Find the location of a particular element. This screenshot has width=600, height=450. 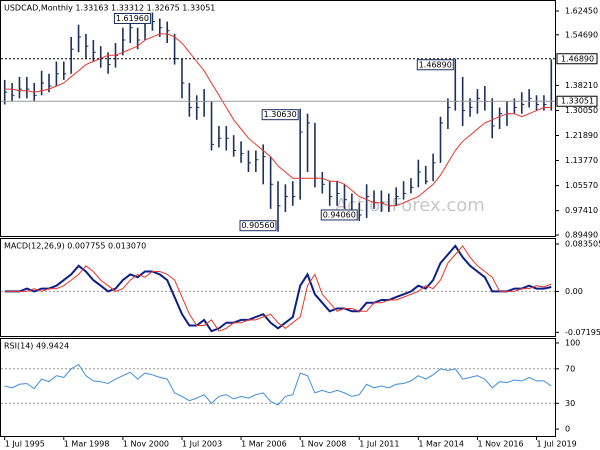

annotation-label: 1.30630 is located at coordinates (280, 114).